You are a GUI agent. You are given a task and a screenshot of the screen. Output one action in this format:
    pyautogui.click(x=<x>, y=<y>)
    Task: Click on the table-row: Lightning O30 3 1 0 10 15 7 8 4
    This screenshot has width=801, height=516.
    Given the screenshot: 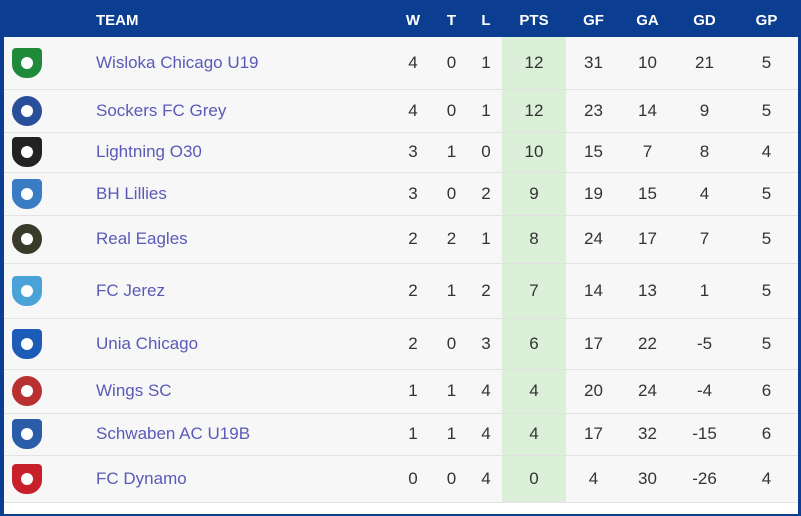 What is the action you would take?
    pyautogui.click(x=401, y=152)
    